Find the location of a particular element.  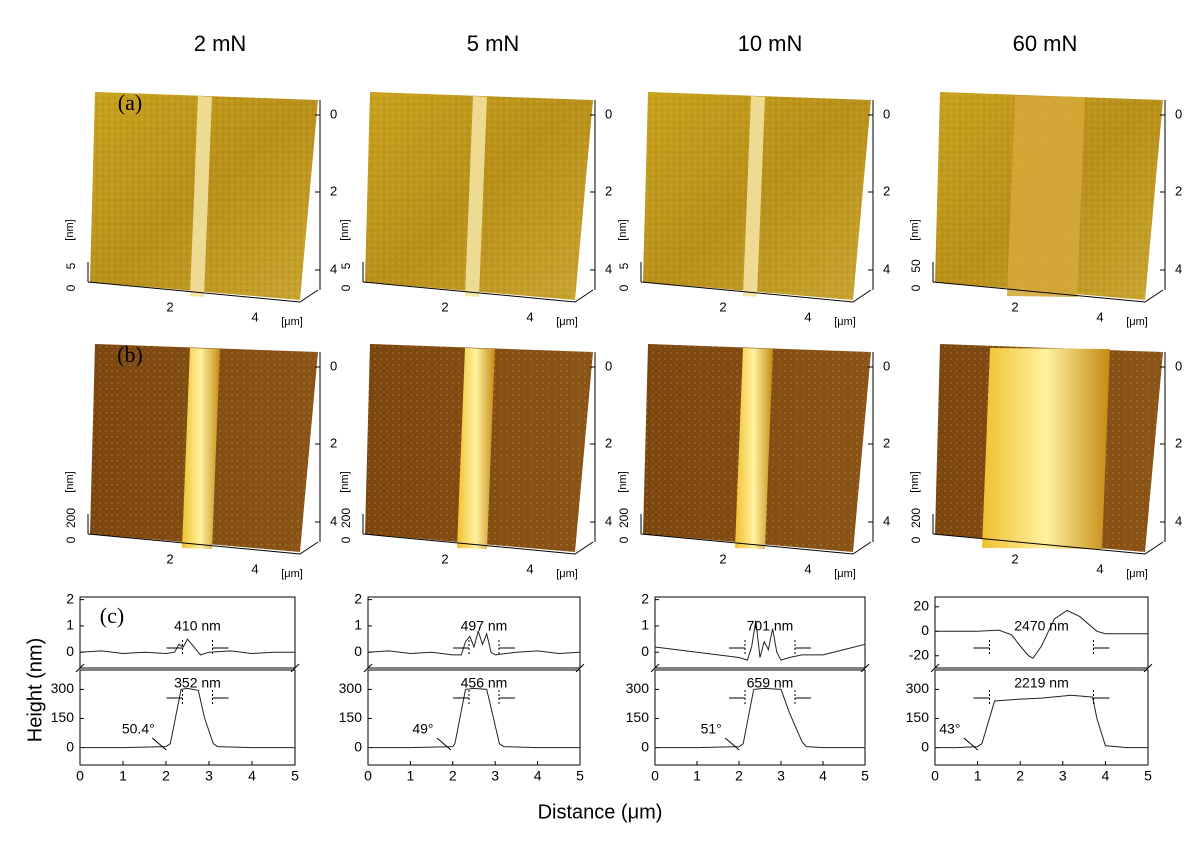

angle-label: 51° is located at coordinates (711, 729).